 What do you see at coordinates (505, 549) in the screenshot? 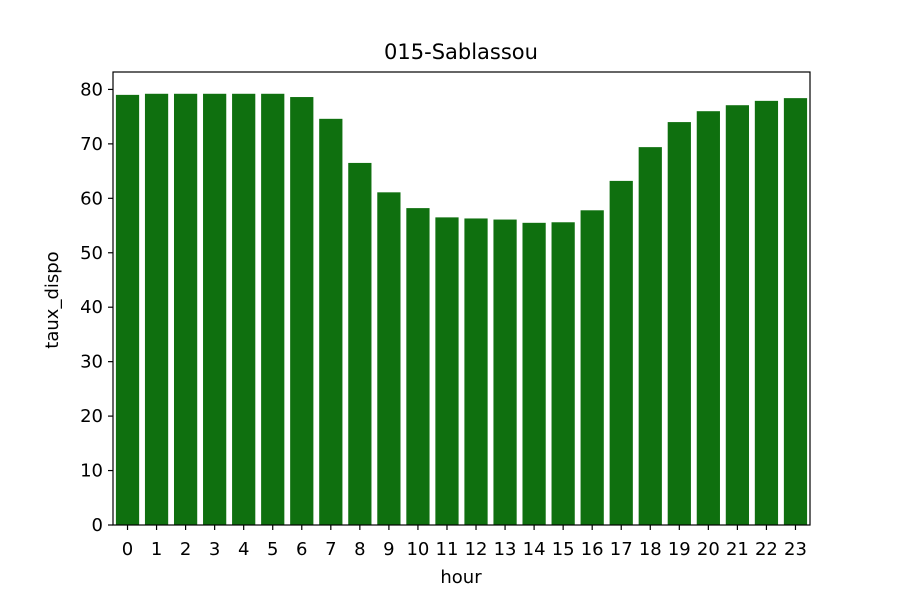
I see `x-tick-label: 13` at bounding box center [505, 549].